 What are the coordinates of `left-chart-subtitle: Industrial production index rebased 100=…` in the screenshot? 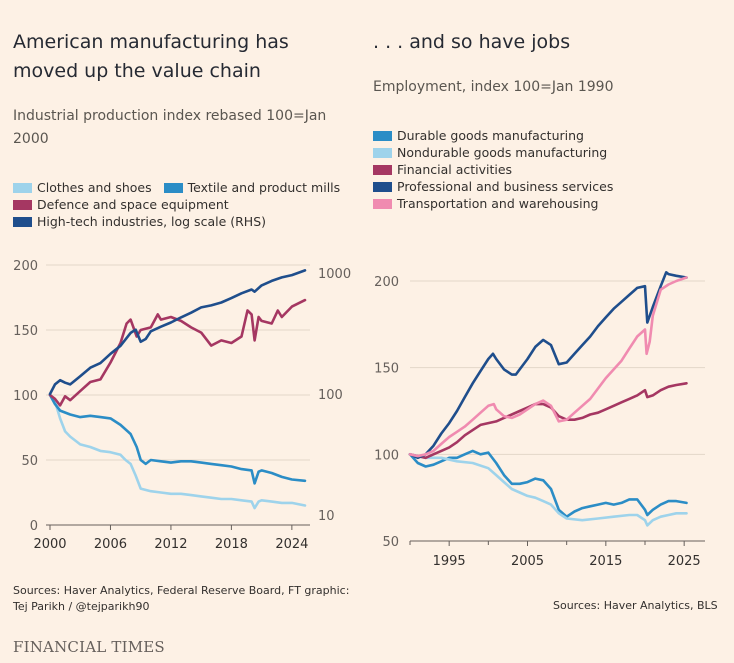 It's located at (170, 127).